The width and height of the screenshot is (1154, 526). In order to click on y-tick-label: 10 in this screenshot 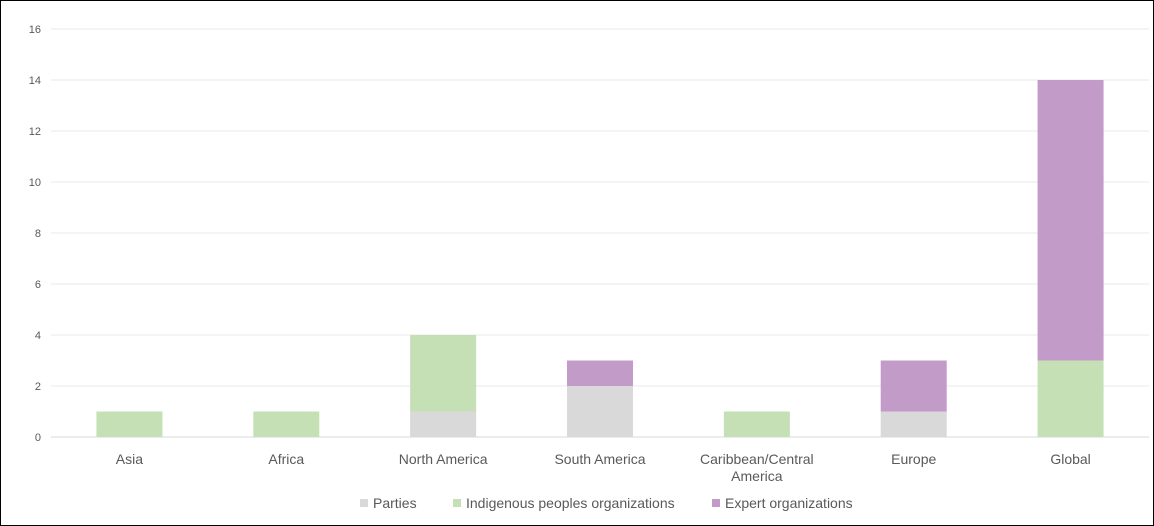, I will do `click(35, 183)`.